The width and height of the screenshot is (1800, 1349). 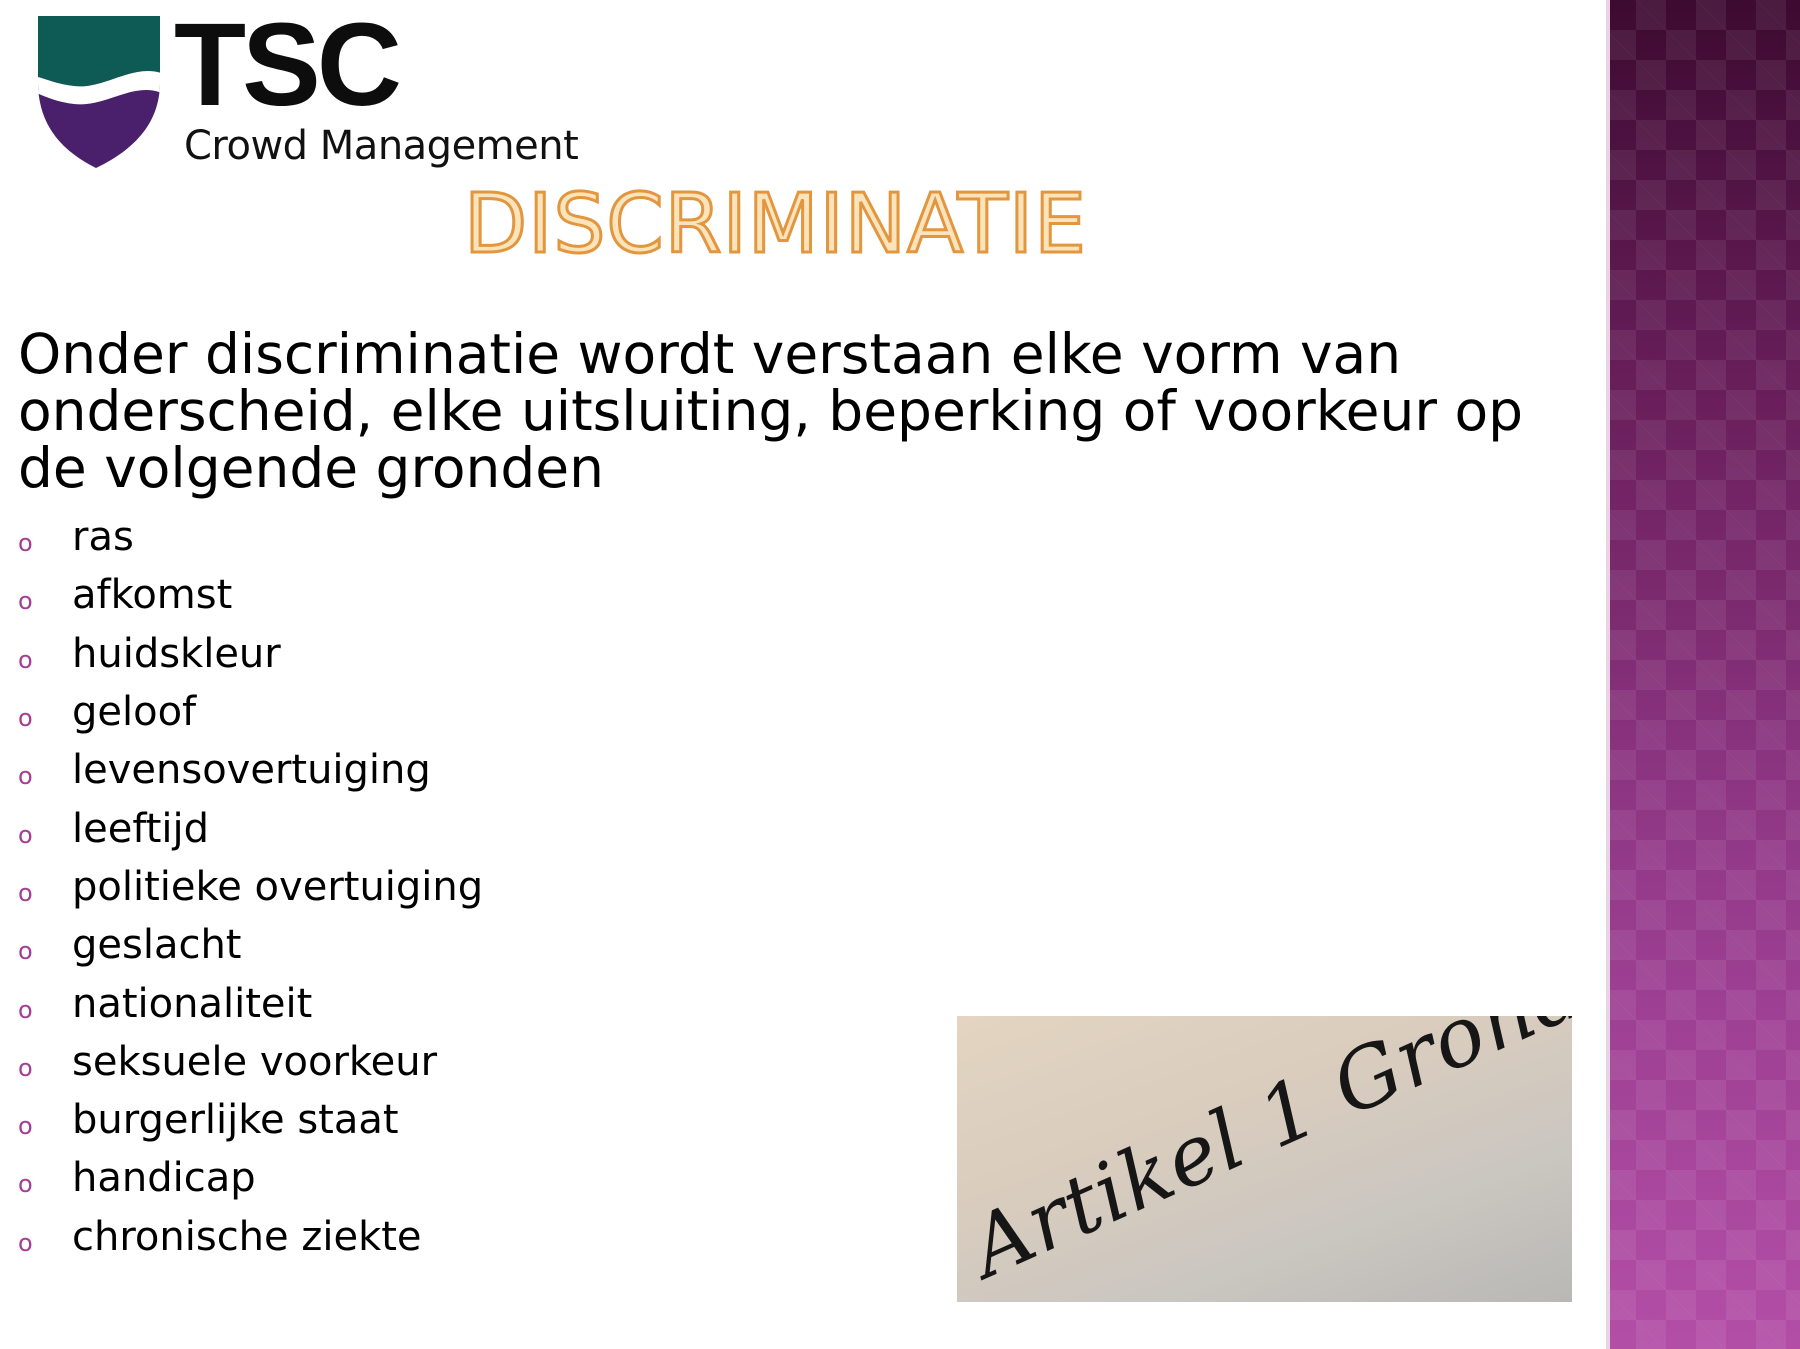 What do you see at coordinates (134, 712) in the screenshot?
I see `ground-label: geloof` at bounding box center [134, 712].